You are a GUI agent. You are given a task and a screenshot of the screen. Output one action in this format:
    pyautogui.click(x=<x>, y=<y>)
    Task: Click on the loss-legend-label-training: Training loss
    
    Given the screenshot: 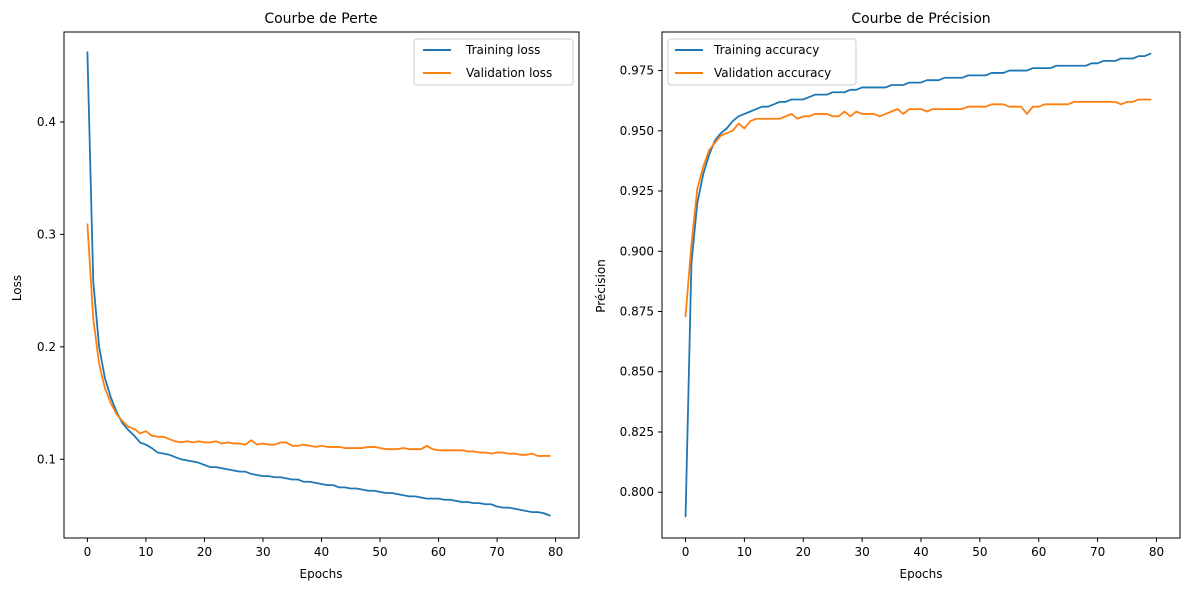 What is the action you would take?
    pyautogui.click(x=502, y=50)
    